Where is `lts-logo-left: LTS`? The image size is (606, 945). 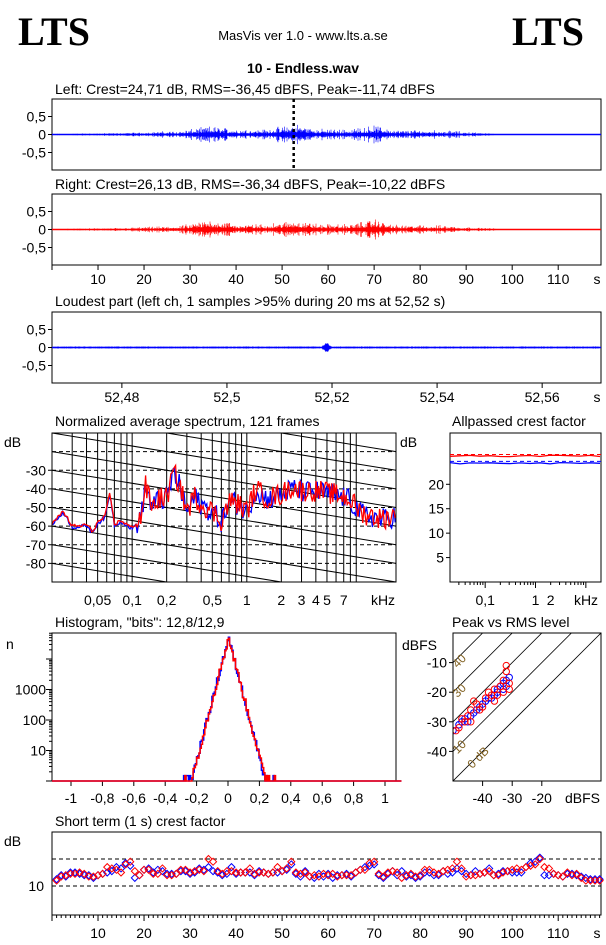
lts-logo-left: LTS is located at coordinates (54, 31).